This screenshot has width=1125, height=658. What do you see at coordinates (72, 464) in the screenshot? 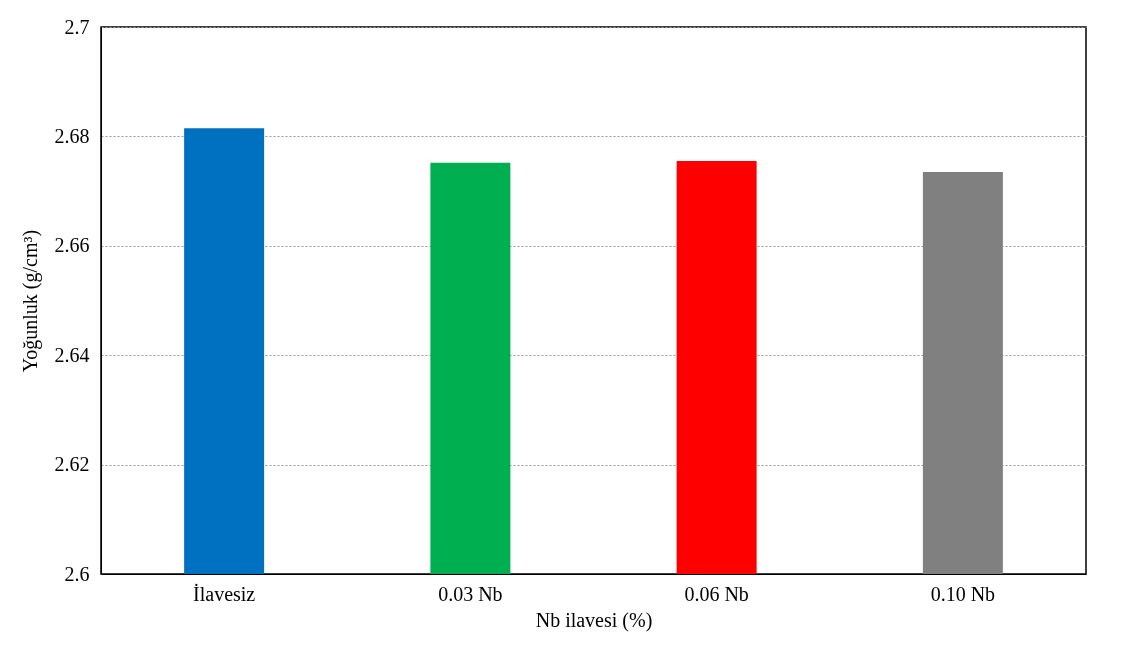
I see `y-tick-label: 2.62` at bounding box center [72, 464].